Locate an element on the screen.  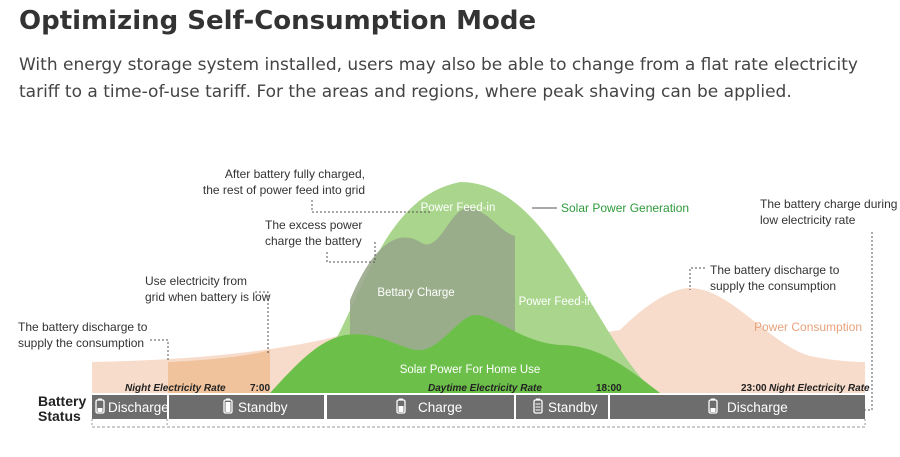
time-2300-label: 23:00 is located at coordinates (754, 388).